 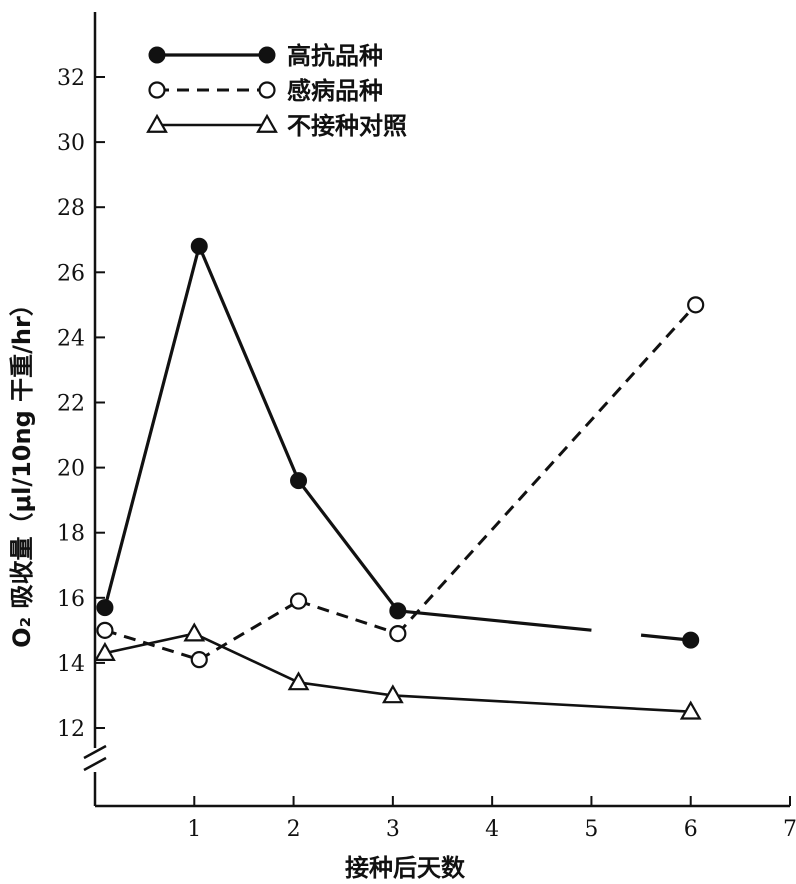 What do you see at coordinates (194, 829) in the screenshot?
I see `x-tick-label: 1` at bounding box center [194, 829].